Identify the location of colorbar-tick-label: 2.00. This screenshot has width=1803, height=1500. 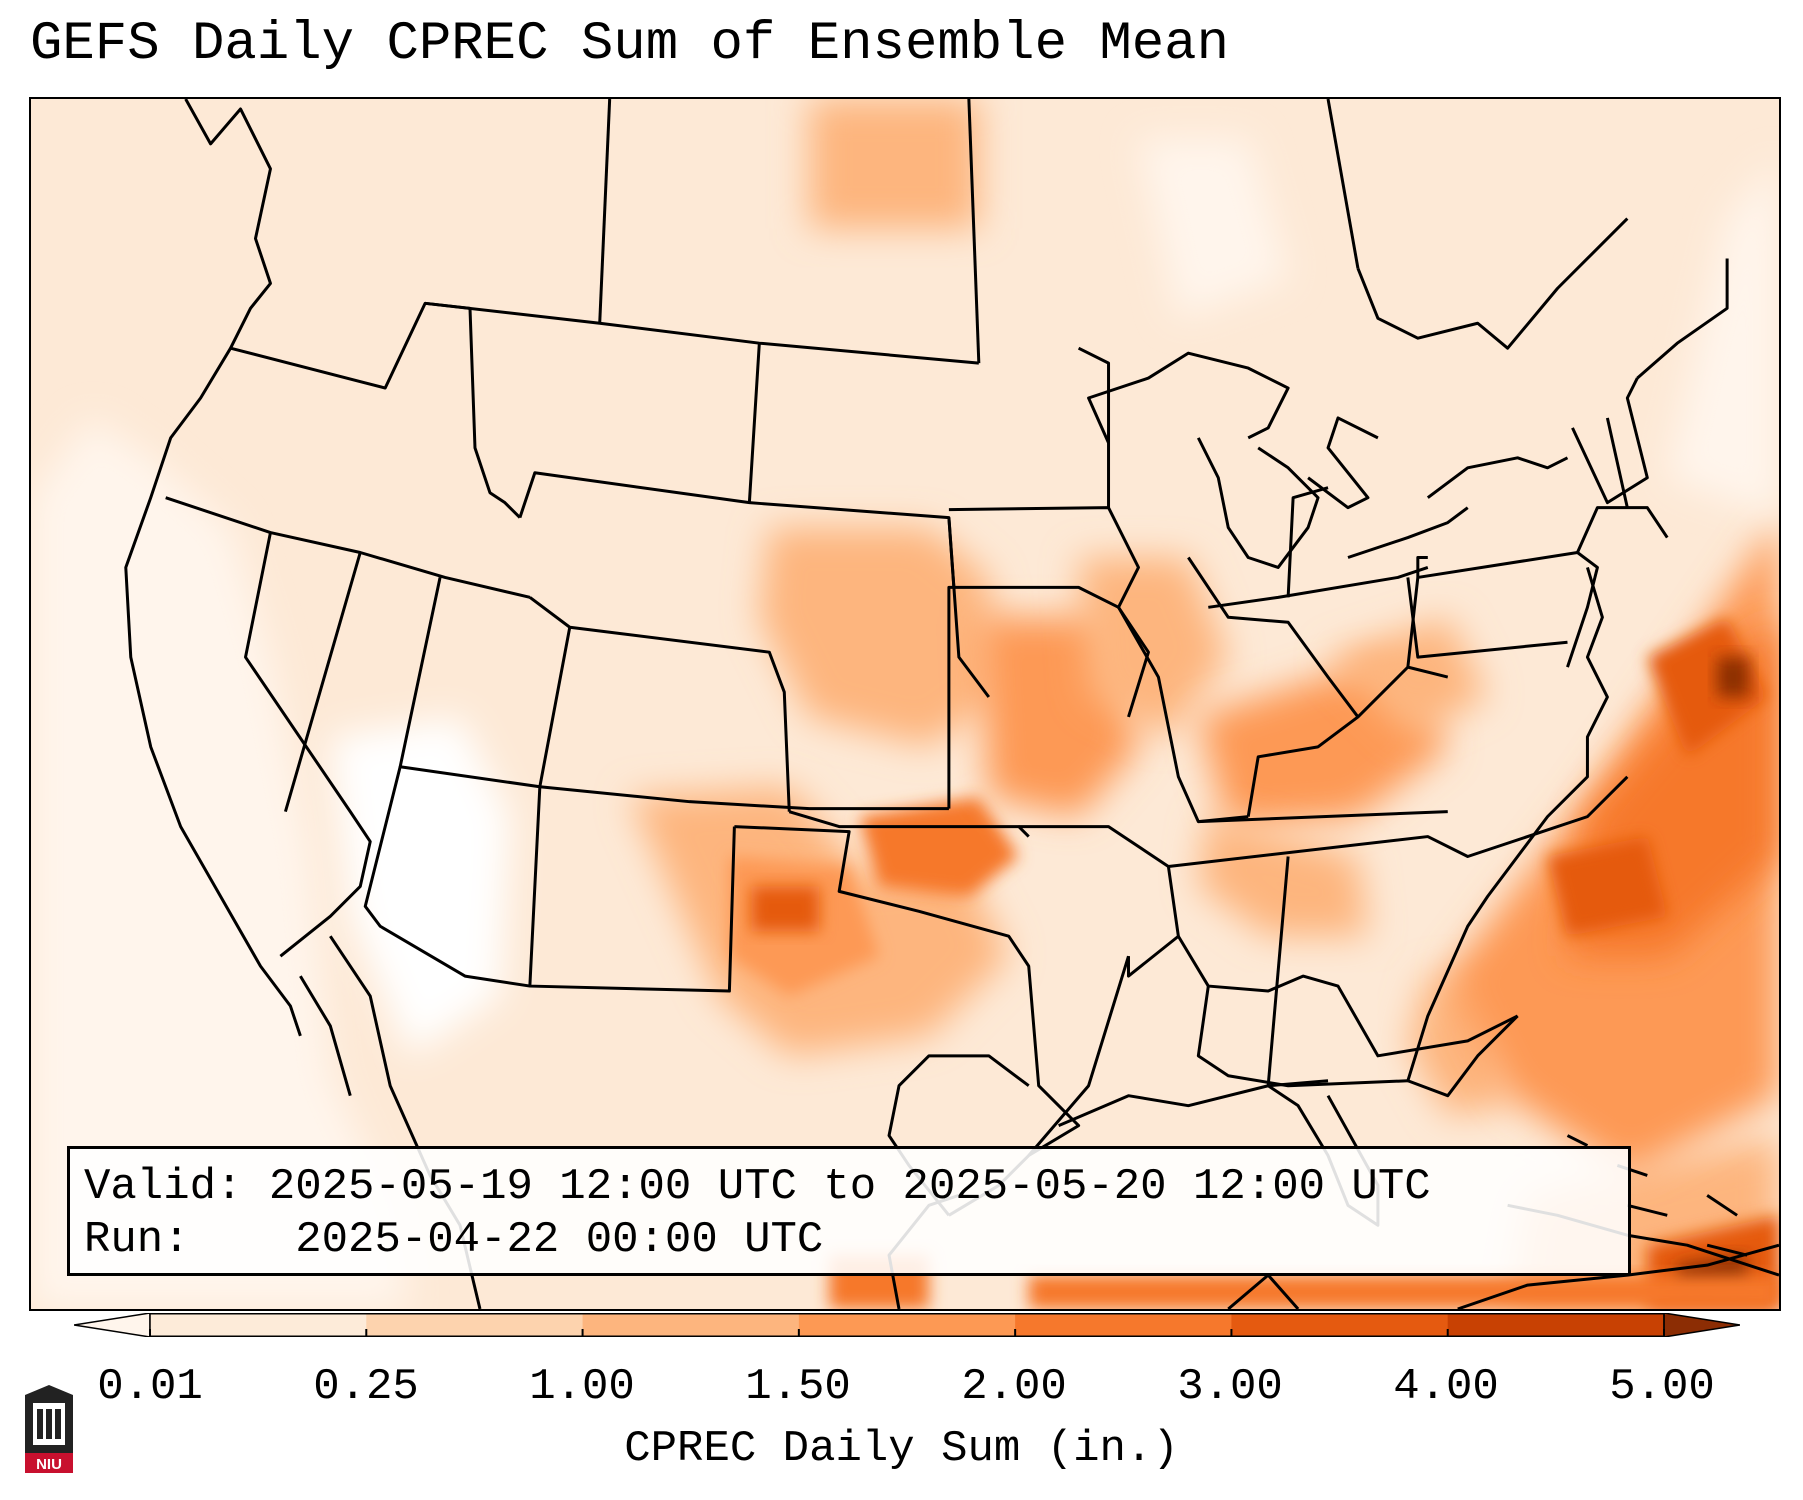
(1014, 1387).